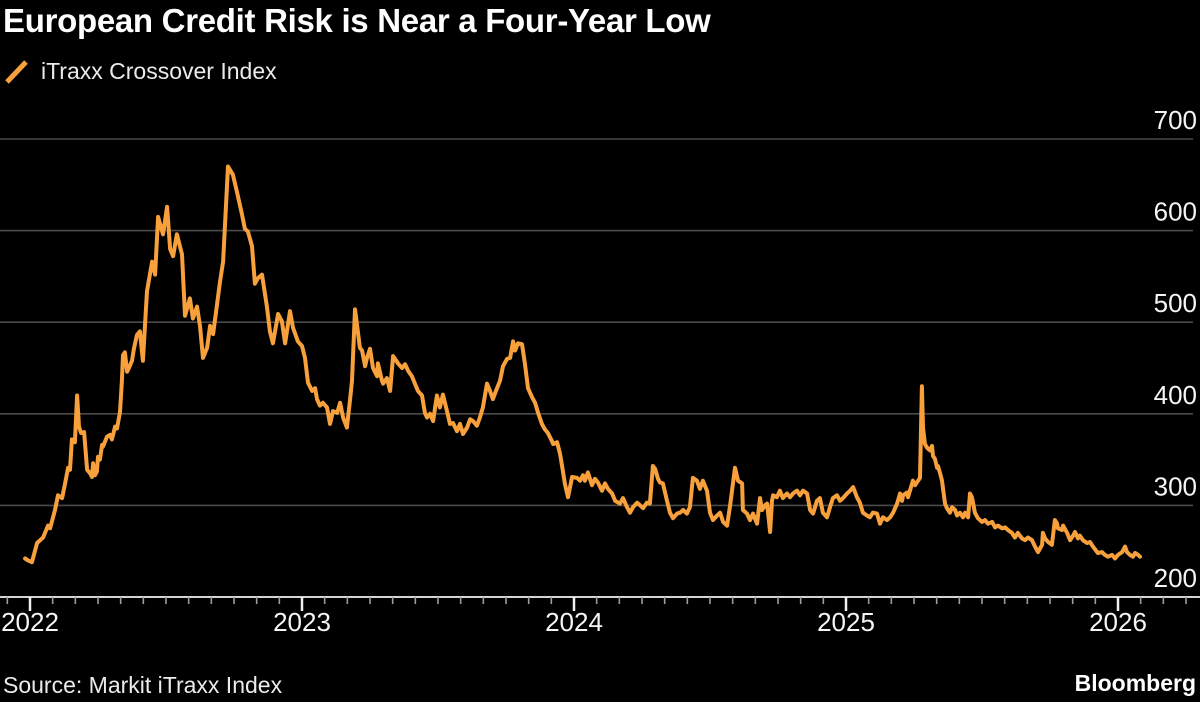  I want to click on line-series-marker-icon, so click(16, 71).